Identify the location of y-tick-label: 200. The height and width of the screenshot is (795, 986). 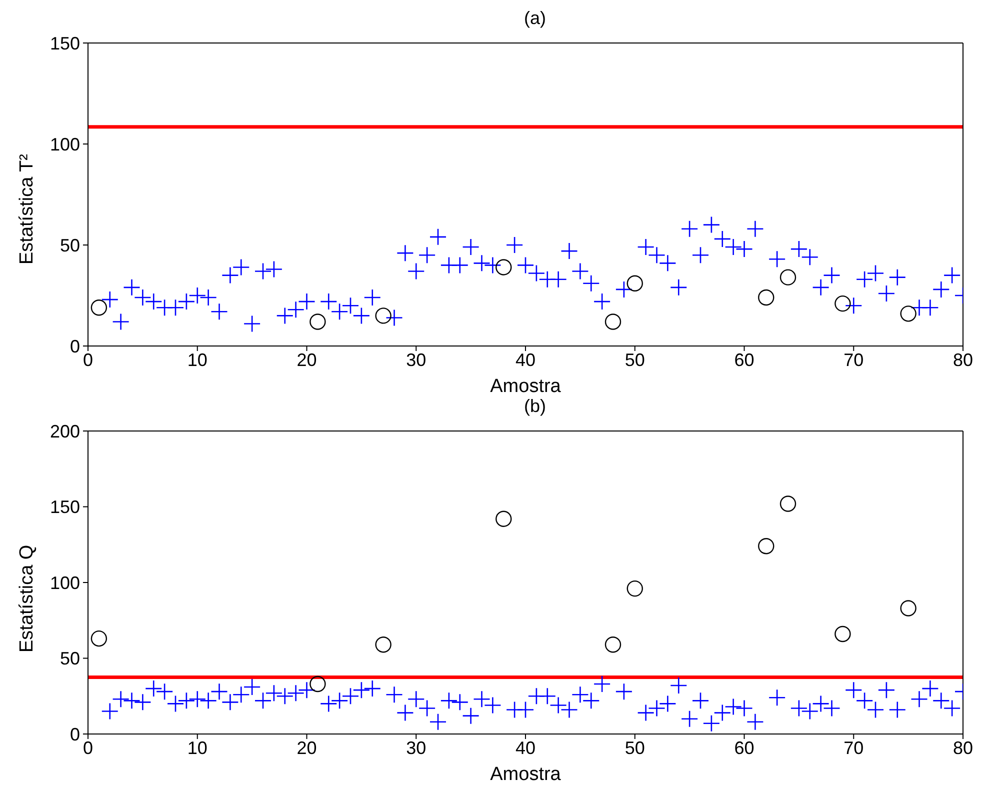
(65, 431).